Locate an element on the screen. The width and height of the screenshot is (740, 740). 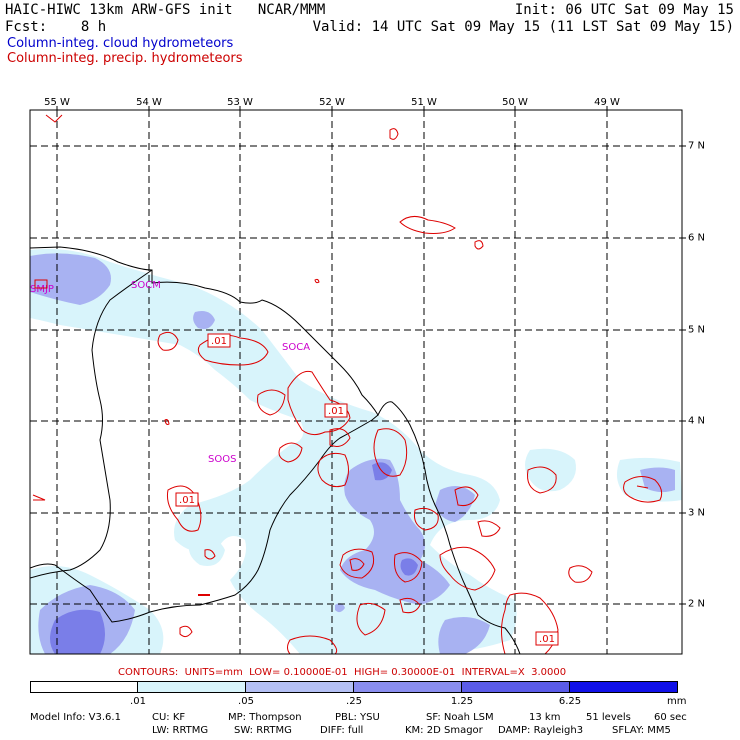
color-bar is located at coordinates (354, 687).